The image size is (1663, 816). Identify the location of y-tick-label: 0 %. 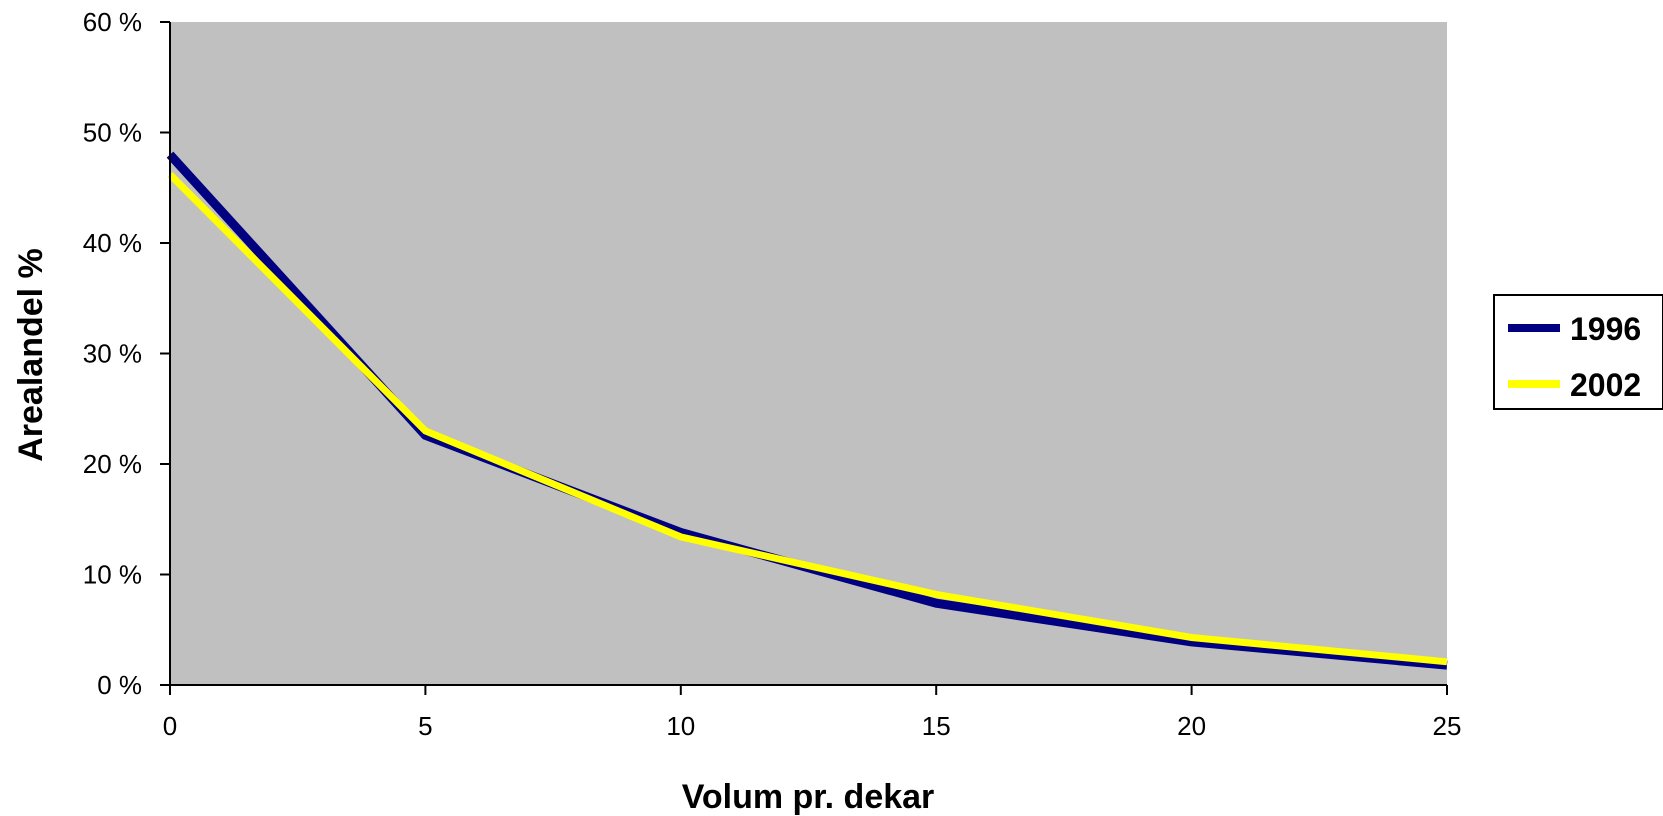
(119, 685).